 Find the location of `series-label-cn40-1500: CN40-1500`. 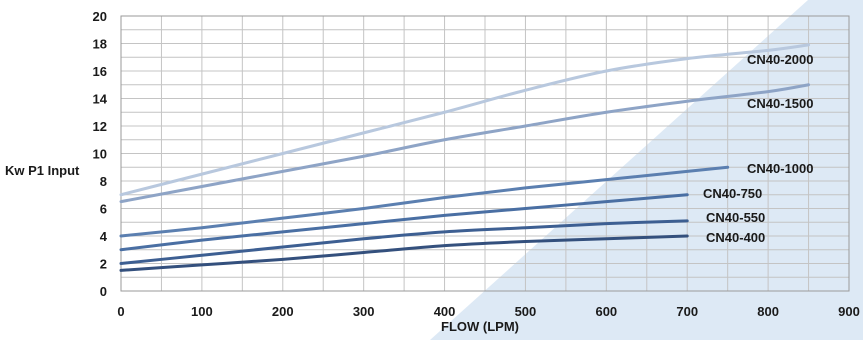

series-label-cn40-1500: CN40-1500 is located at coordinates (780, 103).